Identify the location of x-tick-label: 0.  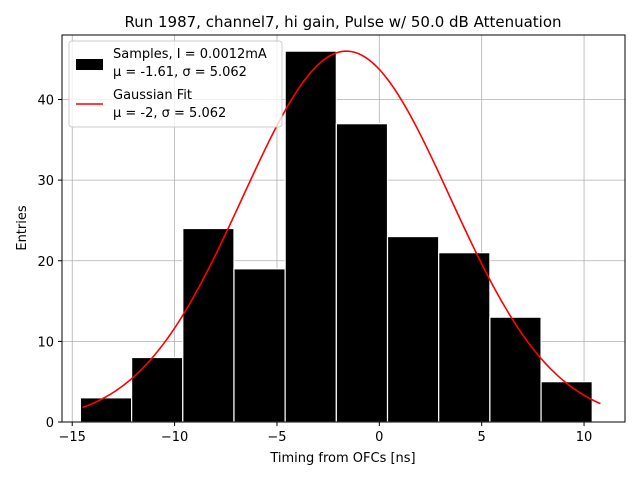
(379, 437).